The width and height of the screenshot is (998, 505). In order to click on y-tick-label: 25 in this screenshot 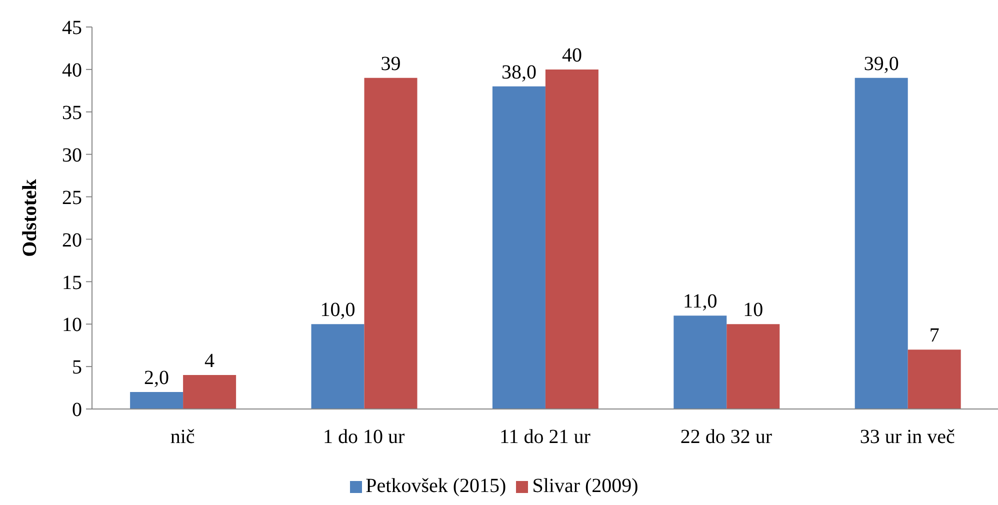, I will do `click(72, 197)`.